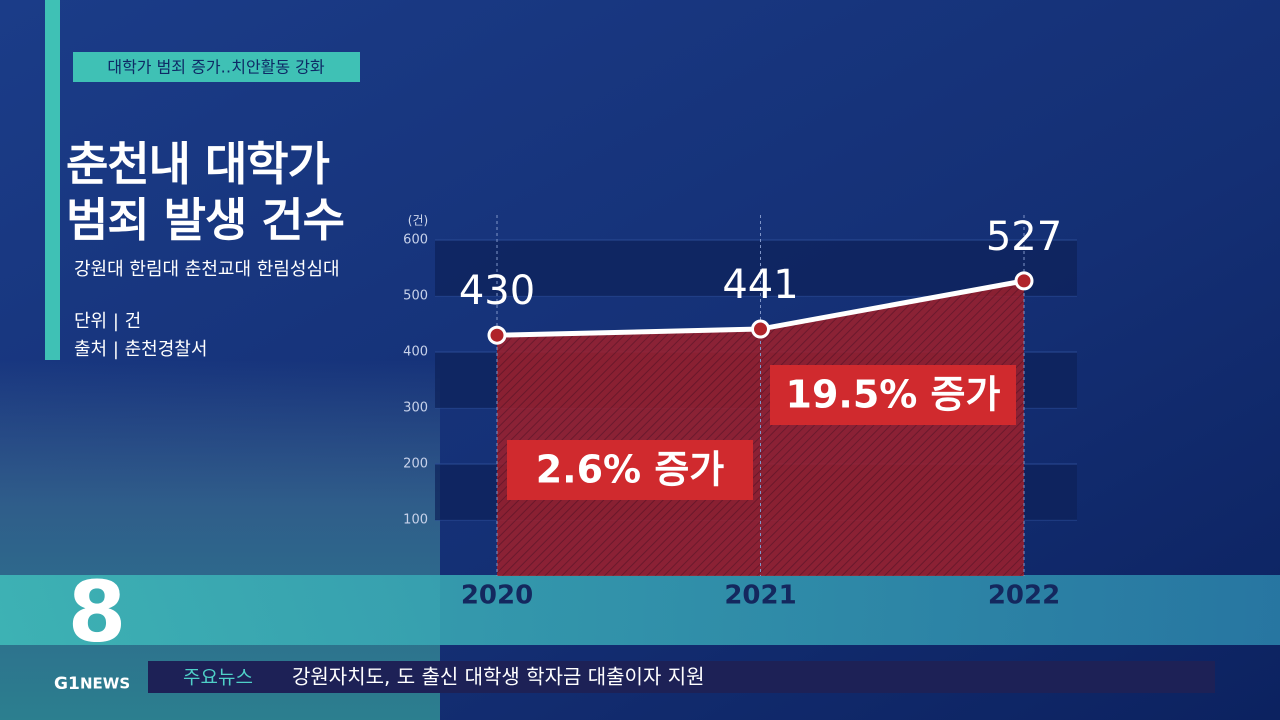  What do you see at coordinates (97, 612) in the screenshot?
I see `logo-mark: 8` at bounding box center [97, 612].